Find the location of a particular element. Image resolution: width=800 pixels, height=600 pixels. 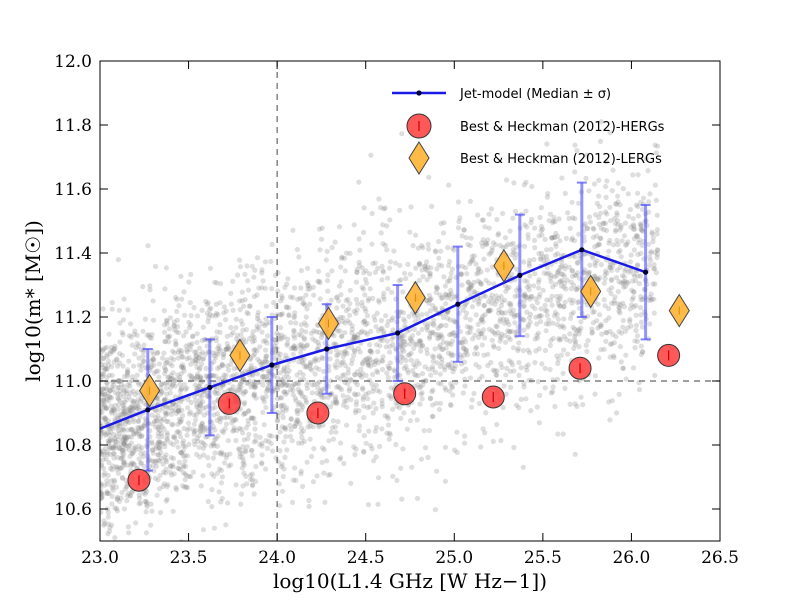

y-tick-label: 10.8 is located at coordinates (73, 446).